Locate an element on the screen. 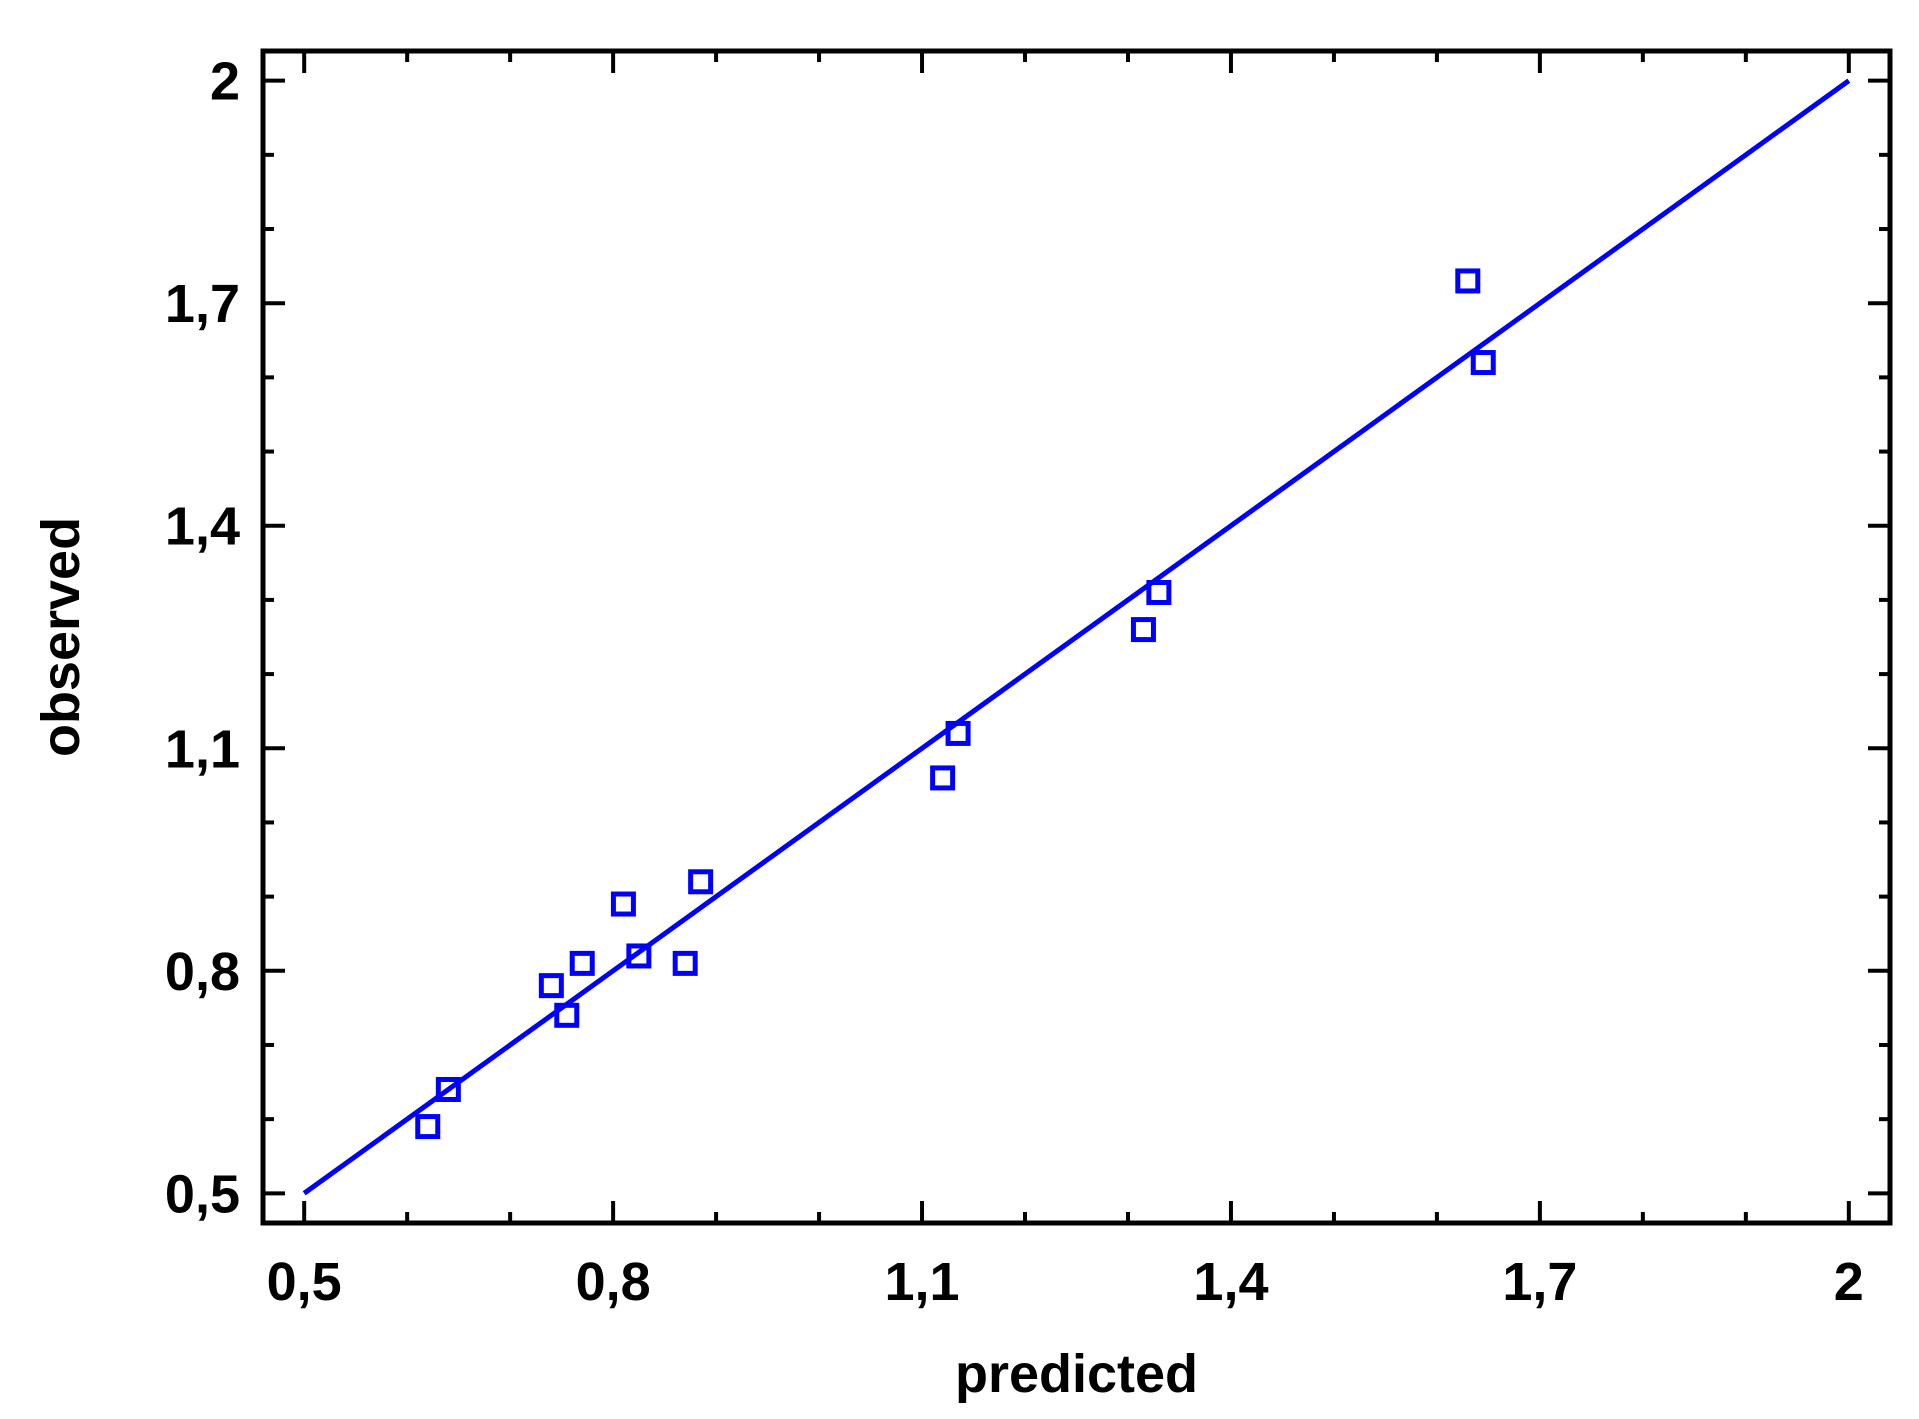  y-tick-label: 1,4 is located at coordinates (202, 527).